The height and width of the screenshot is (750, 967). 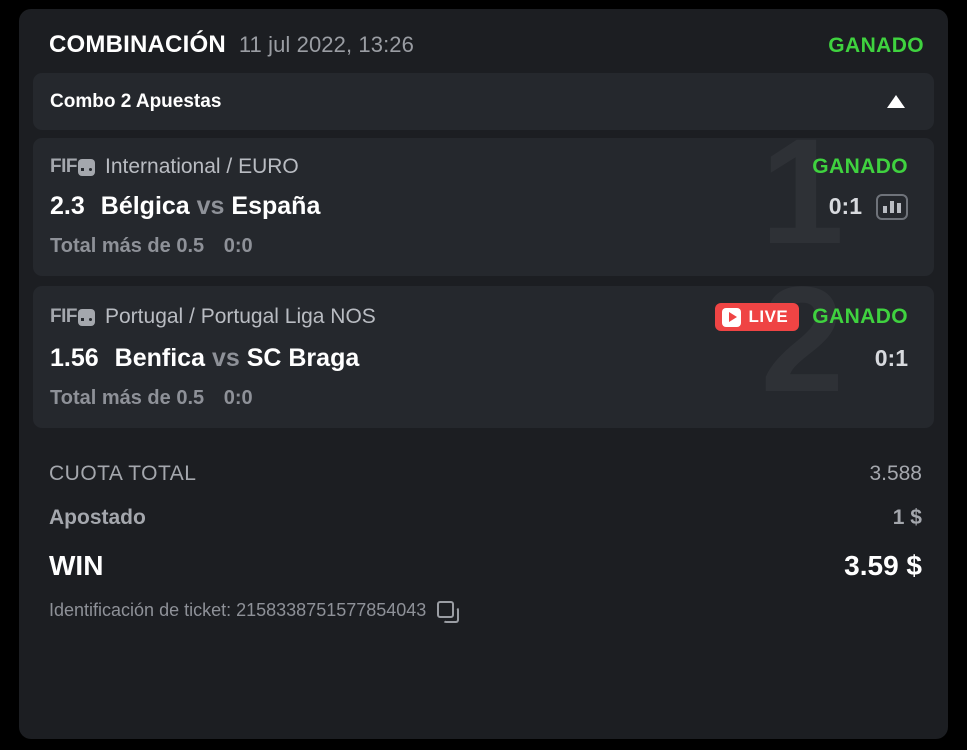 I want to click on stake-row: Apostado 1 $, so click(x=485, y=518).